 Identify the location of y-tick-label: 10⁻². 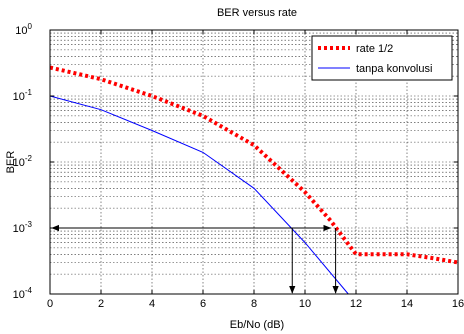
(23, 161).